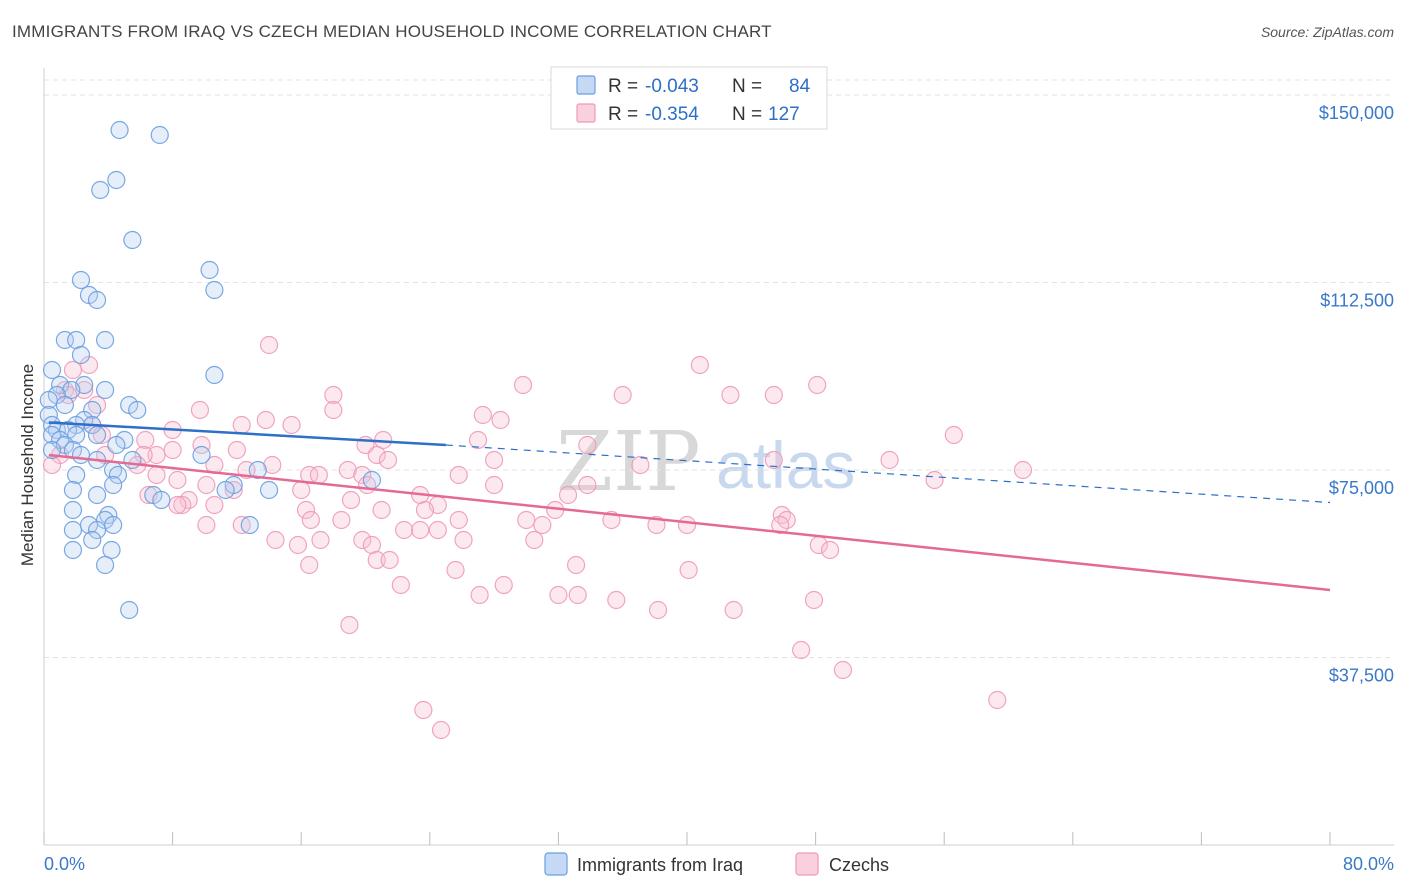 This screenshot has height=892, width=1406. What do you see at coordinates (689, 522) in the screenshot?
I see `czechs-trend-line` at bounding box center [689, 522].